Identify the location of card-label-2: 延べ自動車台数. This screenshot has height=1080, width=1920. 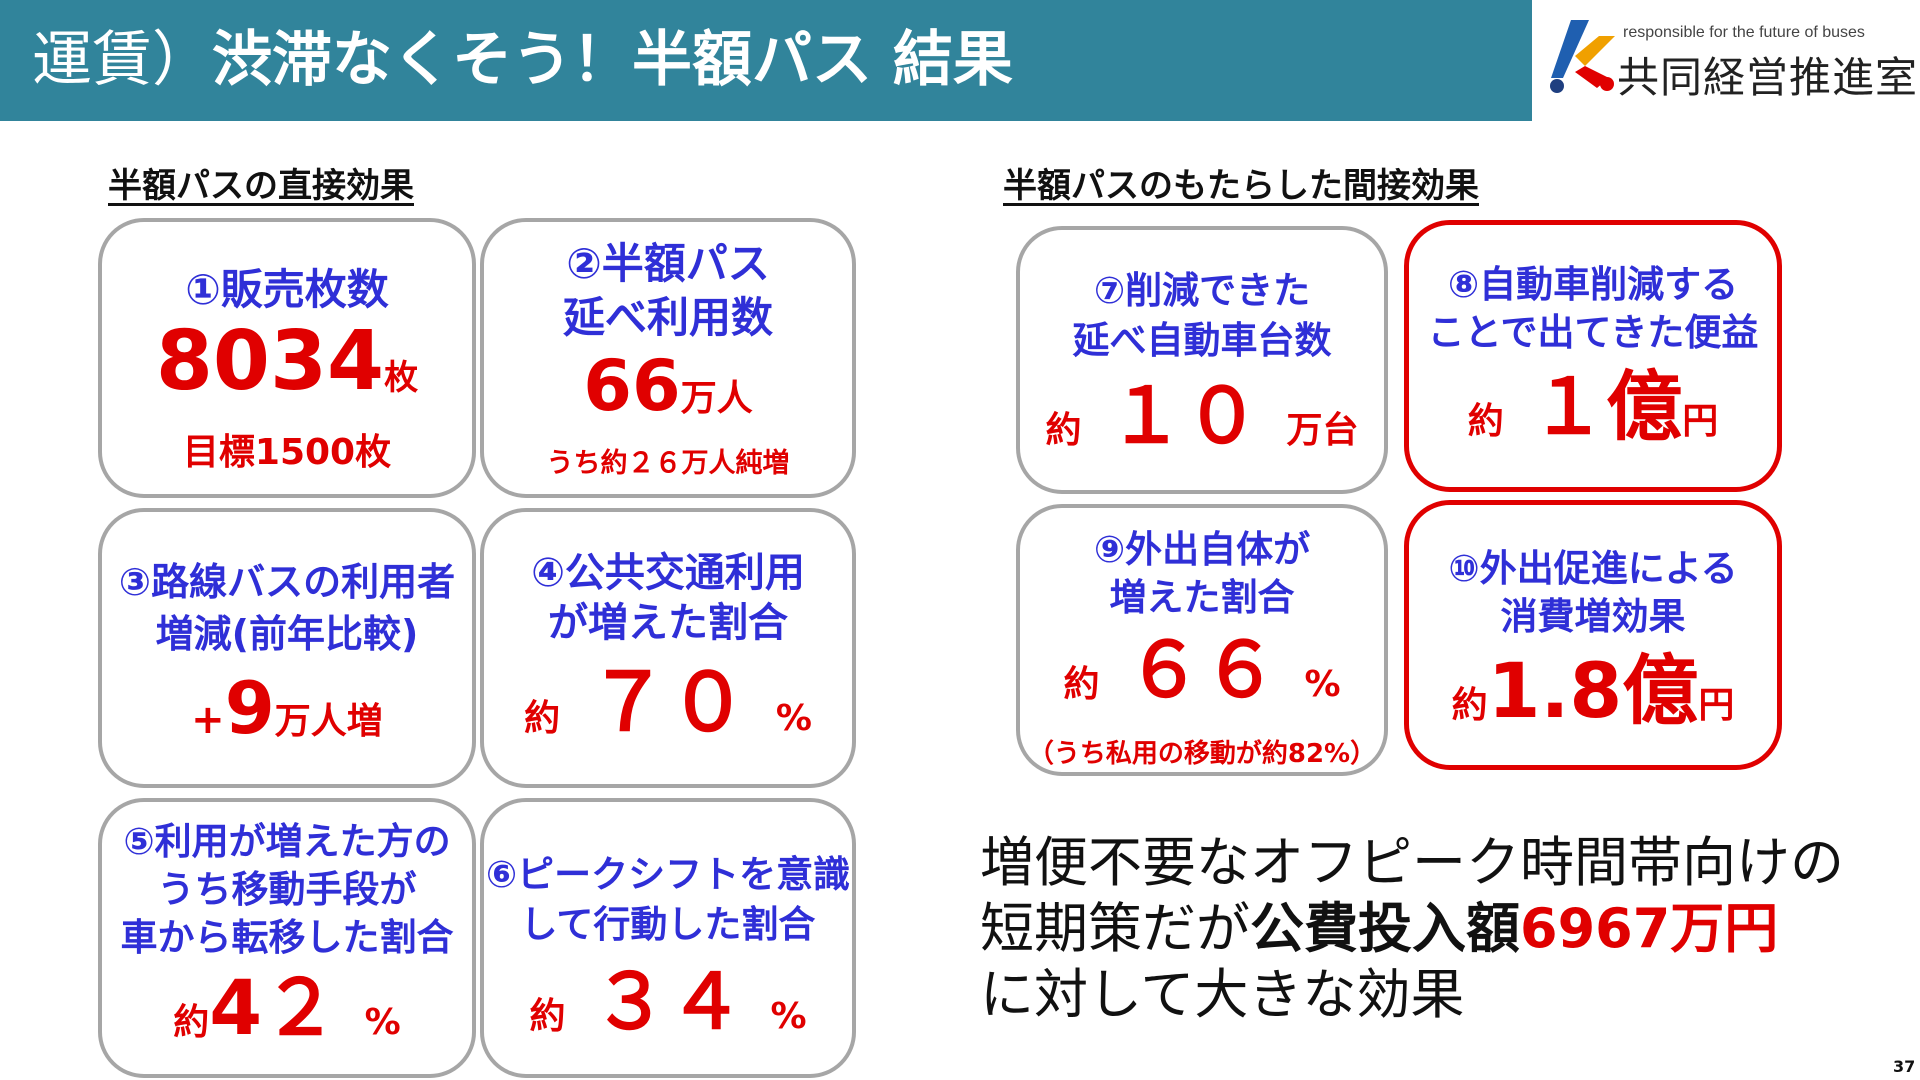
(1202, 340).